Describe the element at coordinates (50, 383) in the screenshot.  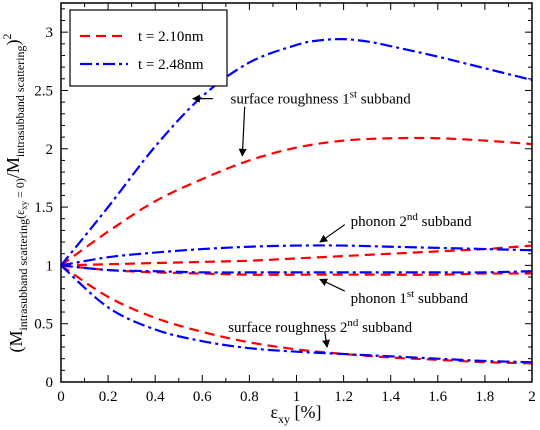
I see `y-tick-label: 0` at that location.